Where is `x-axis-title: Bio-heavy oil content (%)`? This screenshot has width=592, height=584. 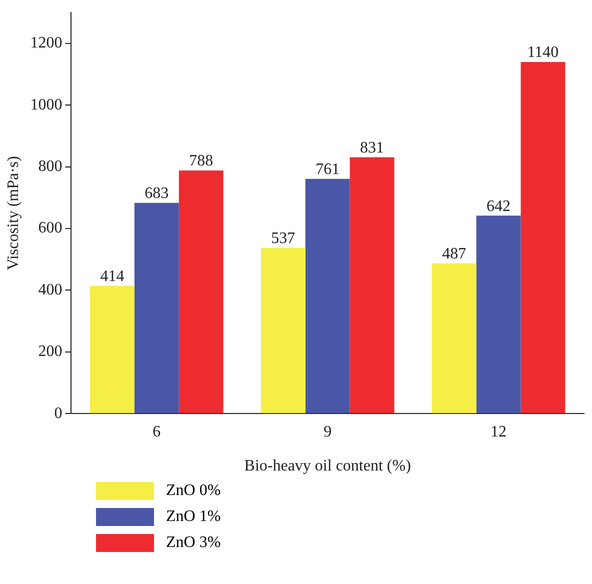 x-axis-title: Bio-heavy oil content (%) is located at coordinates (327, 466).